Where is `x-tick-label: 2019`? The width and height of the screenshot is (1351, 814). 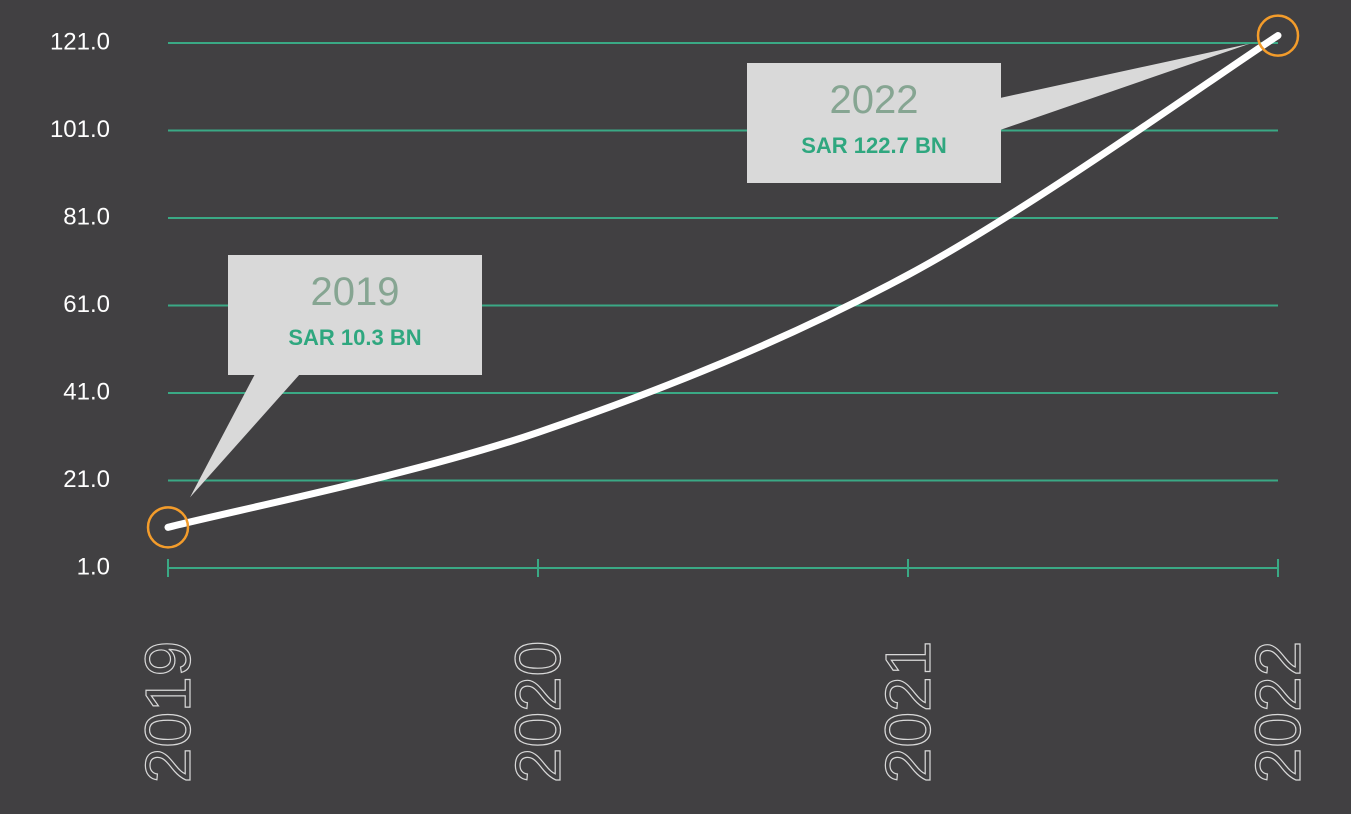
x-tick-label: 2019 is located at coordinates (168, 712).